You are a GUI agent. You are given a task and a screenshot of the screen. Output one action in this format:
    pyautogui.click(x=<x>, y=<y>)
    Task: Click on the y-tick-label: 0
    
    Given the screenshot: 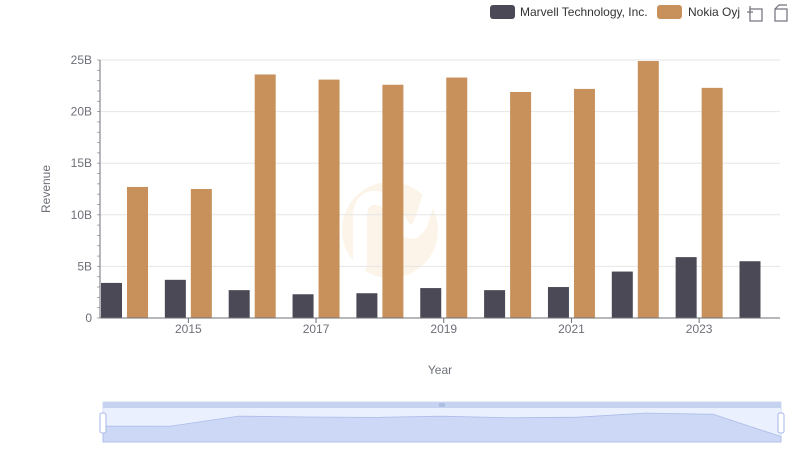 What is the action you would take?
    pyautogui.click(x=88, y=318)
    